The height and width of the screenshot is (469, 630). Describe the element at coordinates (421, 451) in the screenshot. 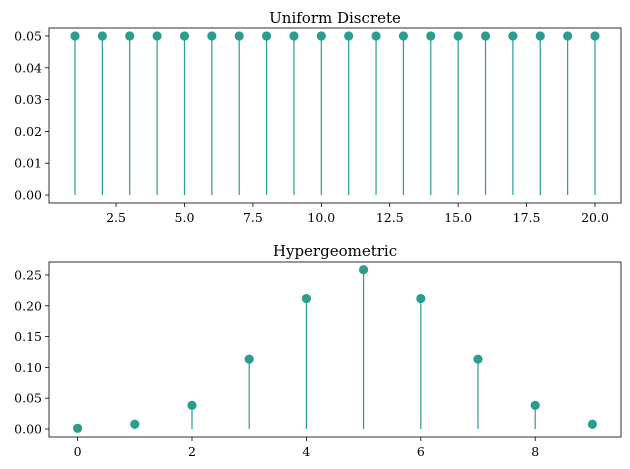

I see `x-tick-label: 6` at that location.